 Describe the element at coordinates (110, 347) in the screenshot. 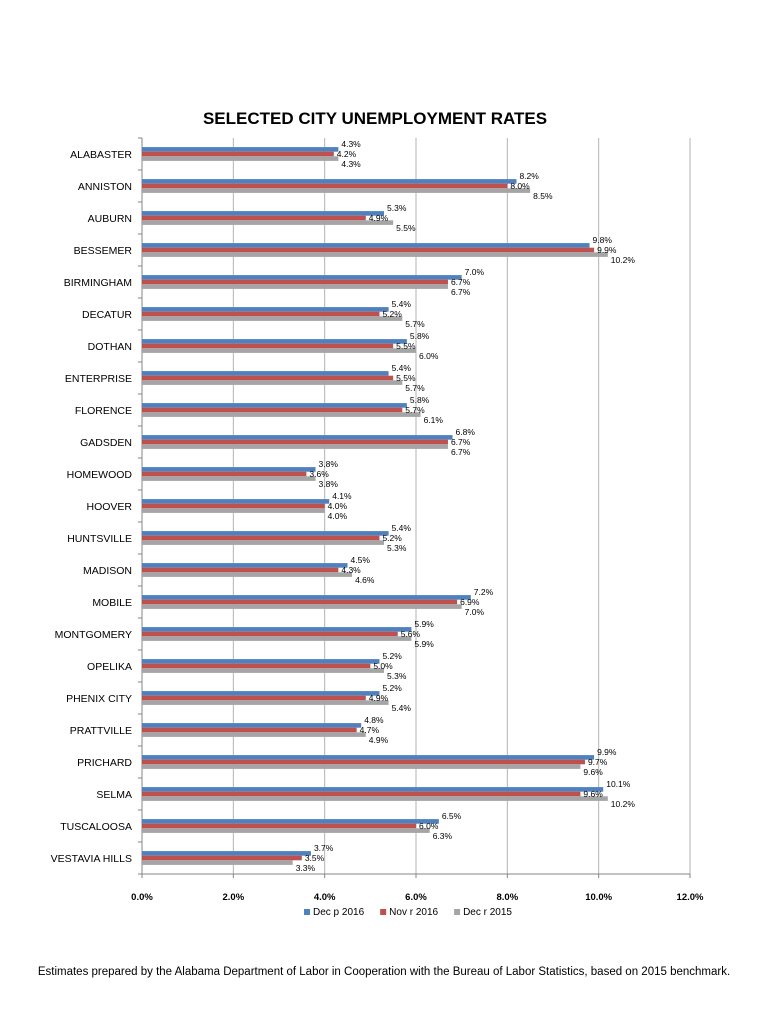

I see `category-label: DOTHAN` at that location.